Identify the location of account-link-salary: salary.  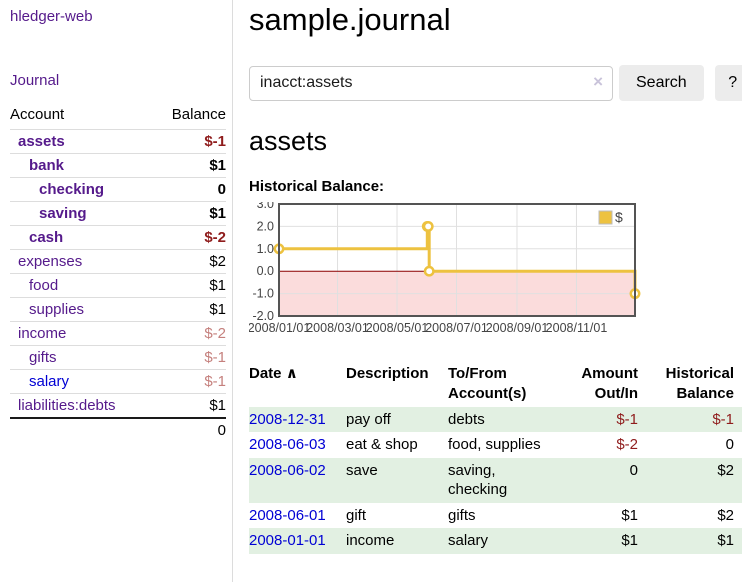
(49, 381).